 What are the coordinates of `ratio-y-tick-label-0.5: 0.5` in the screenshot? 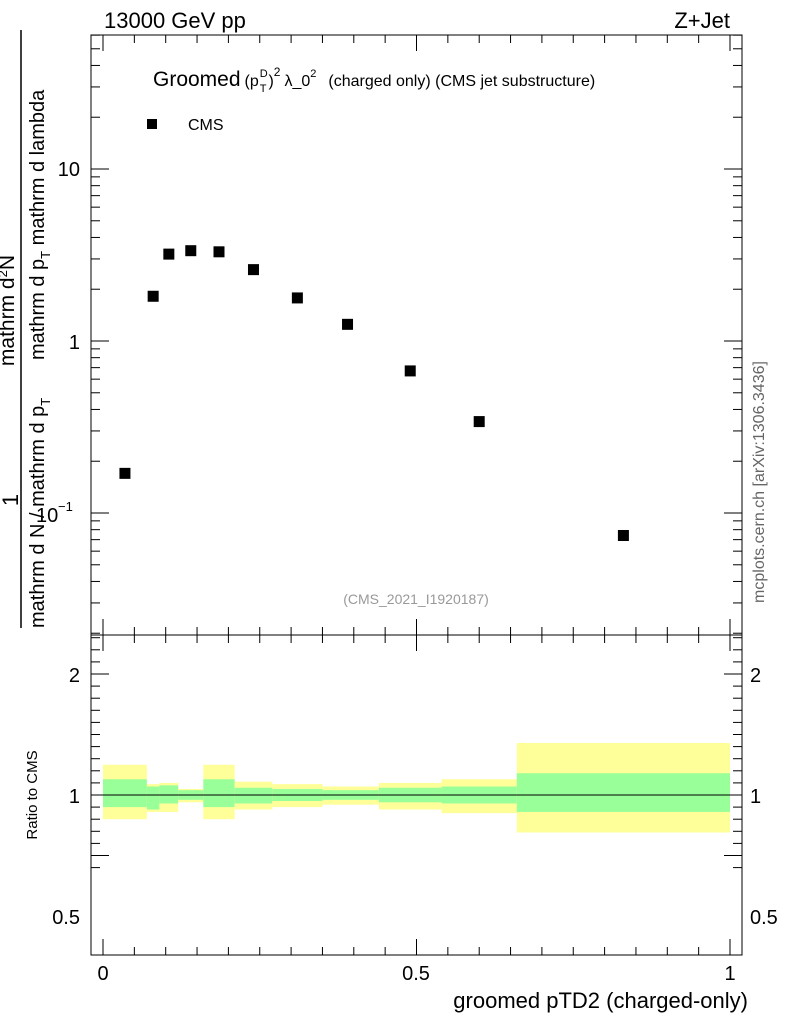 It's located at (66, 918).